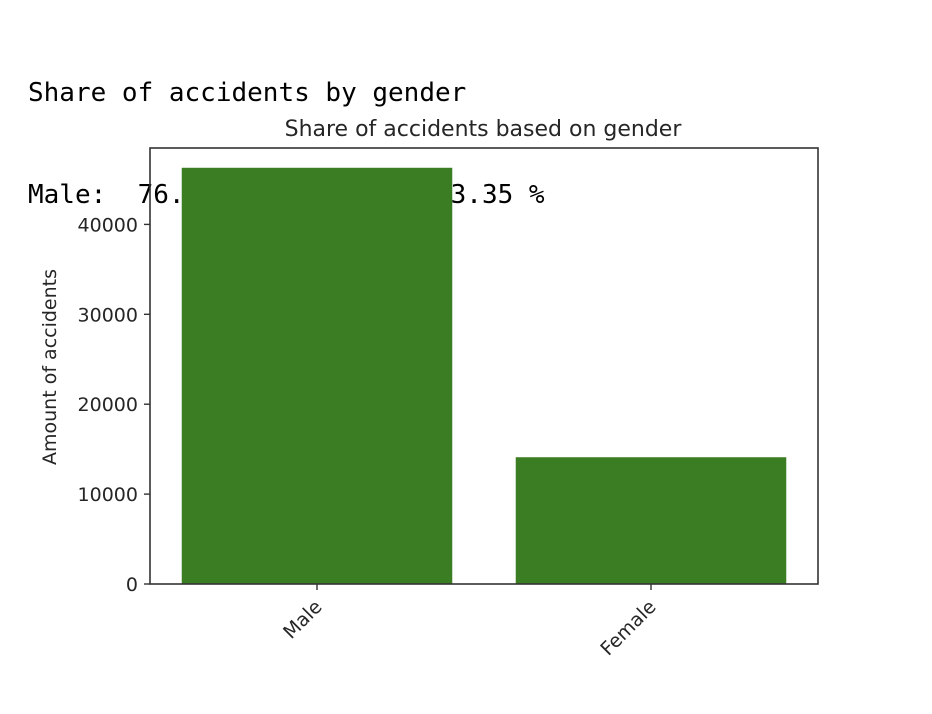 The height and width of the screenshot is (714, 932). Describe the element at coordinates (484, 129) in the screenshot. I see `chart-title: Share of accidents based on gender` at that location.